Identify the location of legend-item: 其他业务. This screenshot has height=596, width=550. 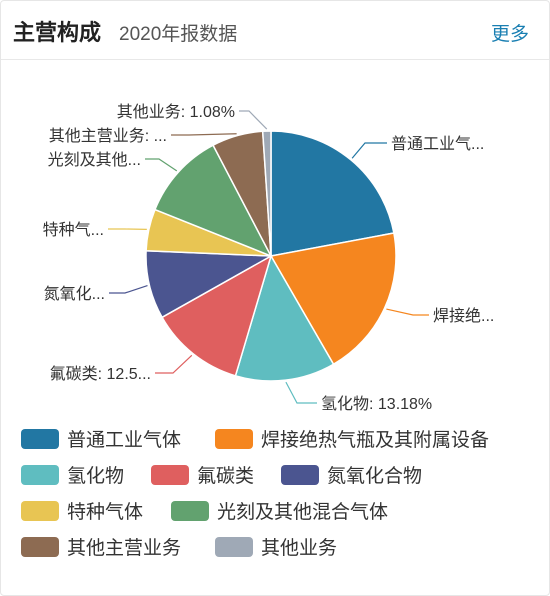
(276, 546).